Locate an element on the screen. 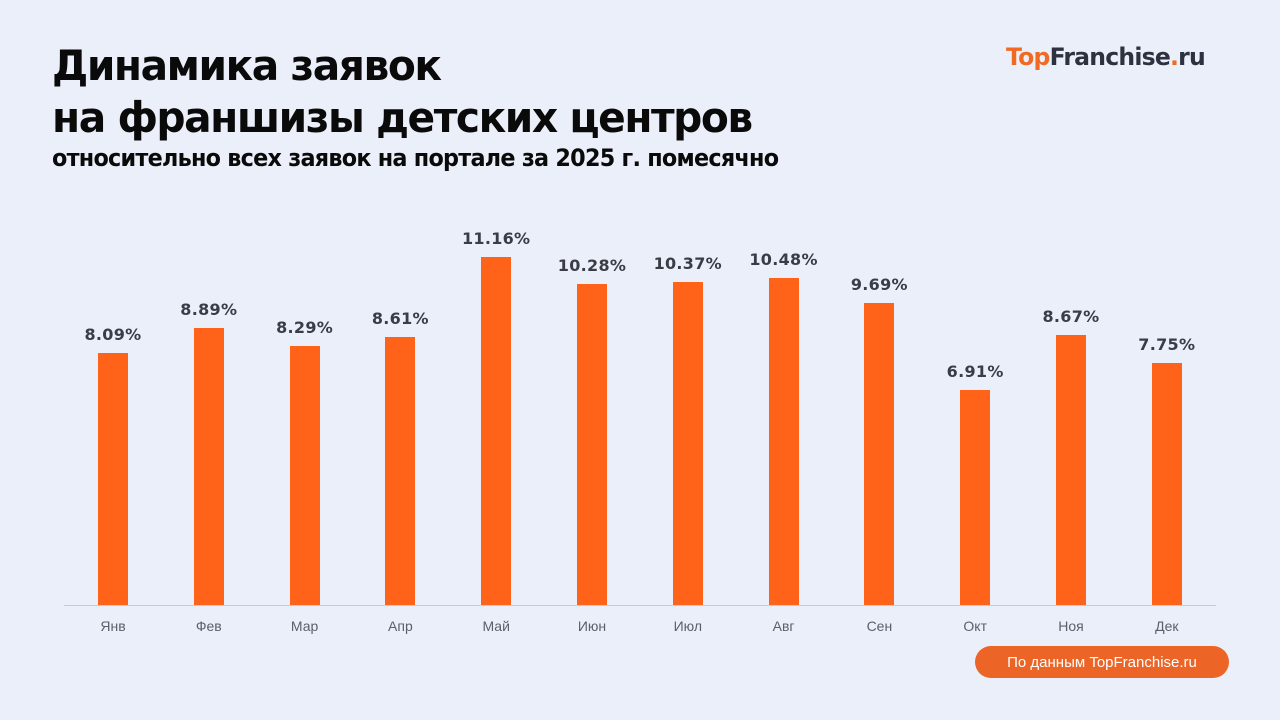 The width and height of the screenshot is (1280, 720). brand-logo: TopFranchise.ru is located at coordinates (1106, 57).